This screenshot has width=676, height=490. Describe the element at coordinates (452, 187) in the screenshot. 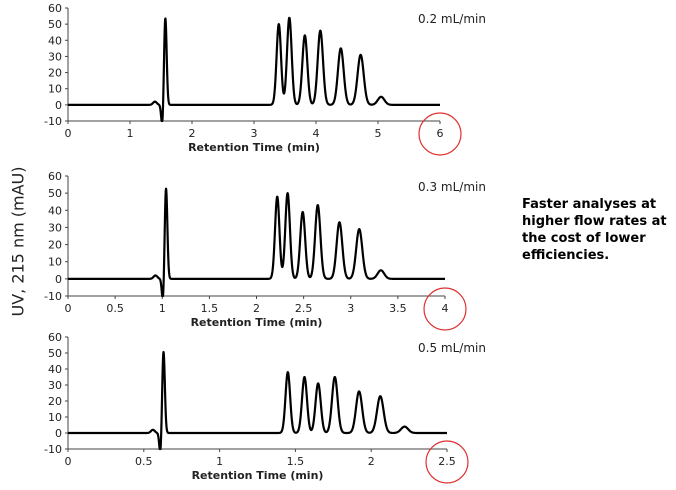

I see `flow-rate-label: 0.3 mL/min` at that location.